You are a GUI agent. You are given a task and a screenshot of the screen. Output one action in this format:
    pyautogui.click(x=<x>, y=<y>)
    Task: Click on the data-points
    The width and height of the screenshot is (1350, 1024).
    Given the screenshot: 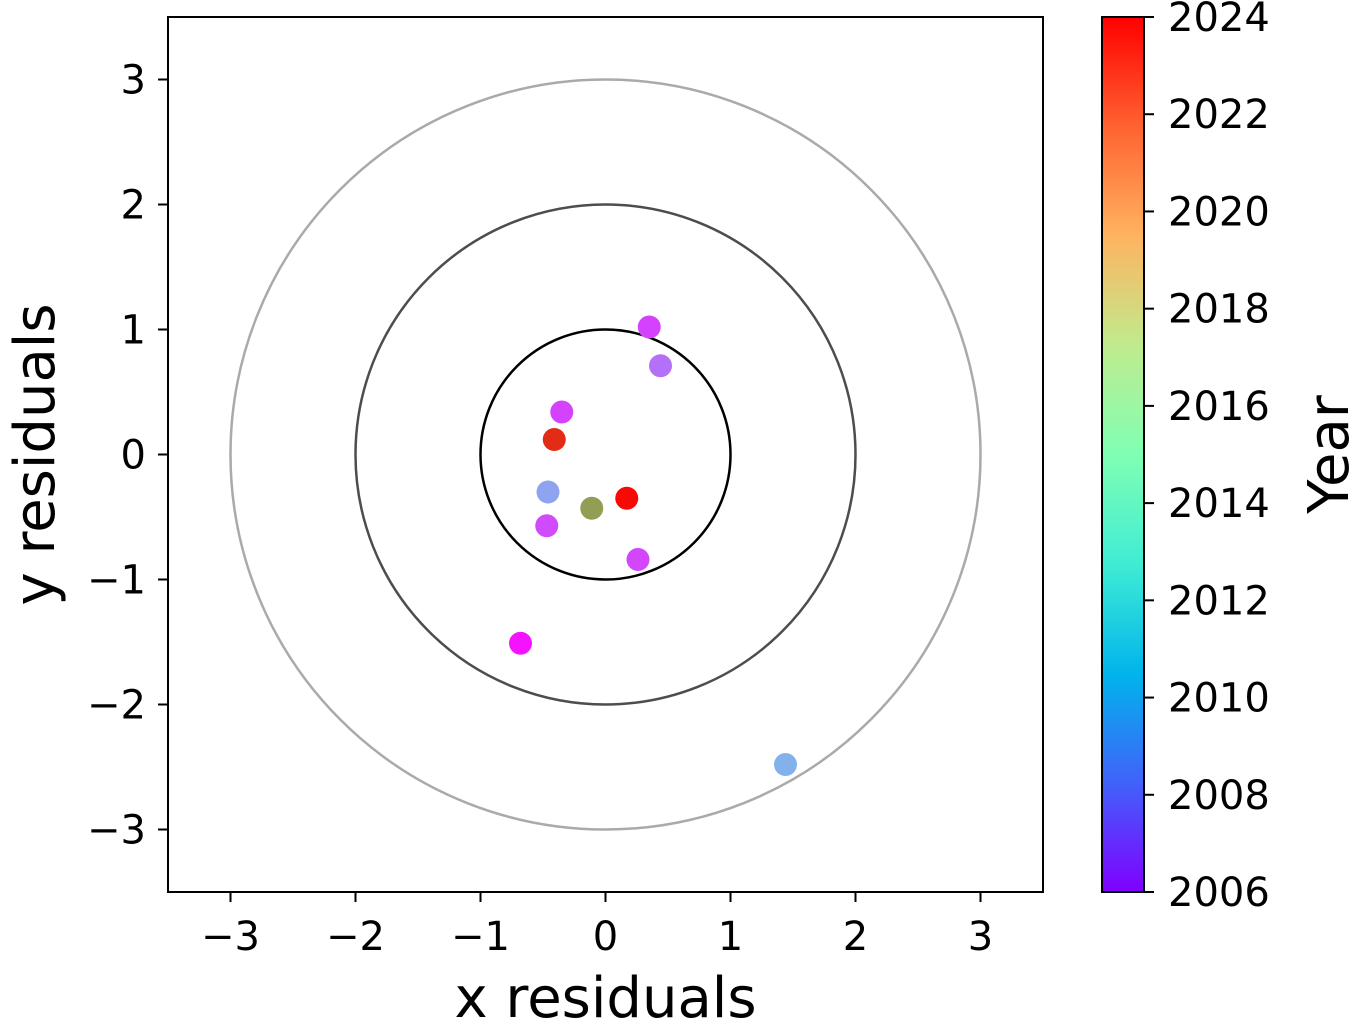 What is the action you would take?
    pyautogui.click(x=653, y=545)
    